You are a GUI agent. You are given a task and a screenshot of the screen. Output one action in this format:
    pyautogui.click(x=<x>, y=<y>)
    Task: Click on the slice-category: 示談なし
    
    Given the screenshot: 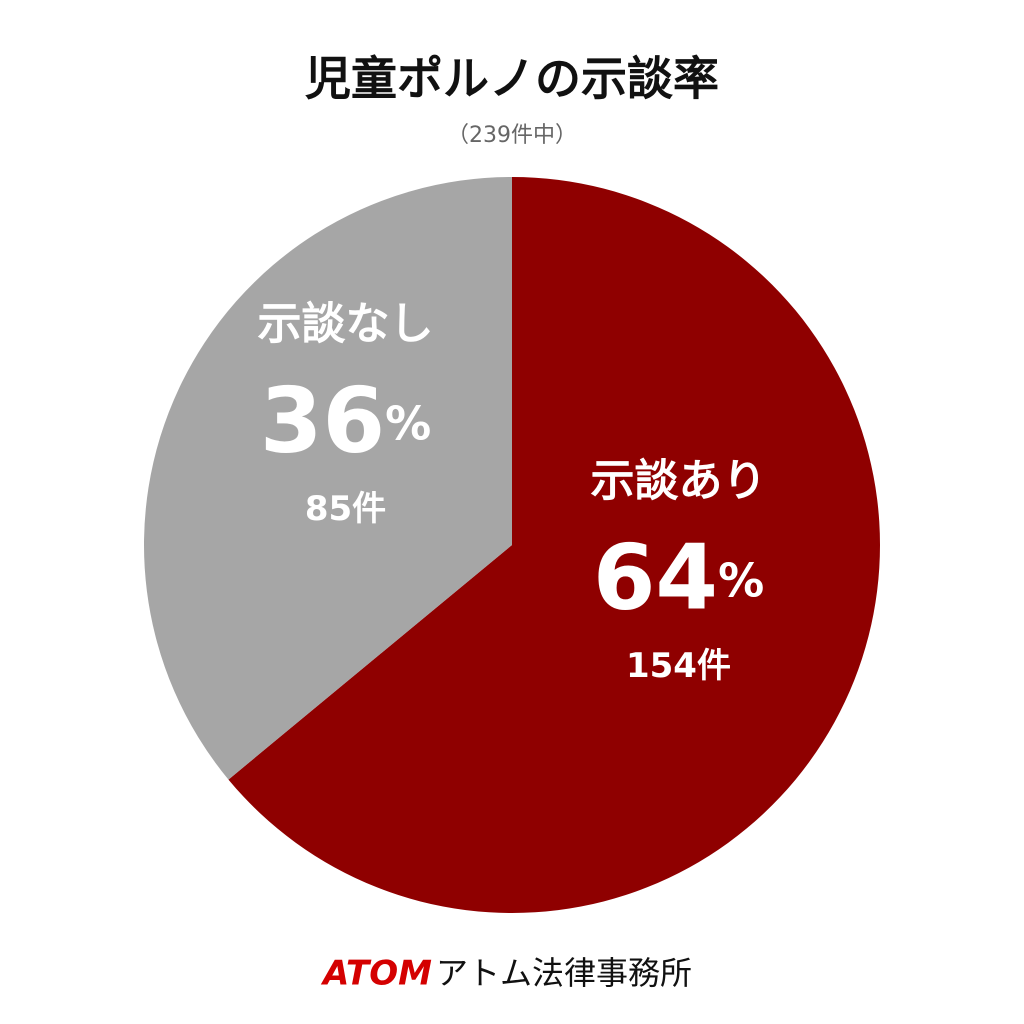 What is the action you would take?
    pyautogui.click(x=346, y=324)
    